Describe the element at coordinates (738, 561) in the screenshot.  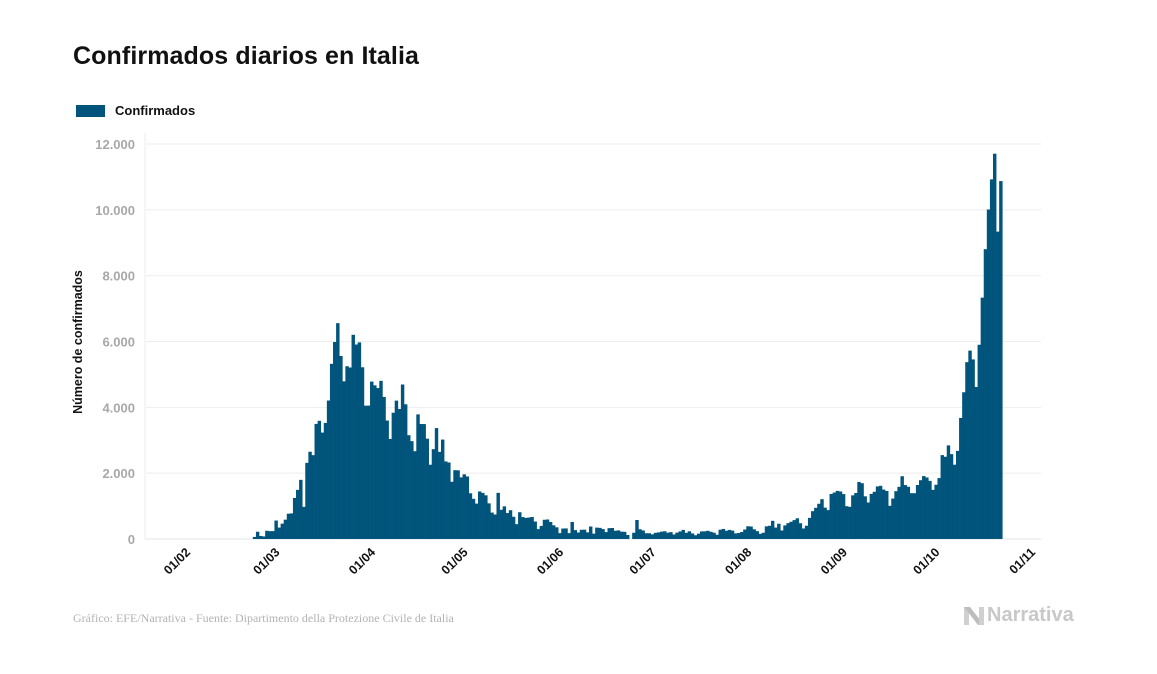
I see `x-tick-label: 01/08` at that location.